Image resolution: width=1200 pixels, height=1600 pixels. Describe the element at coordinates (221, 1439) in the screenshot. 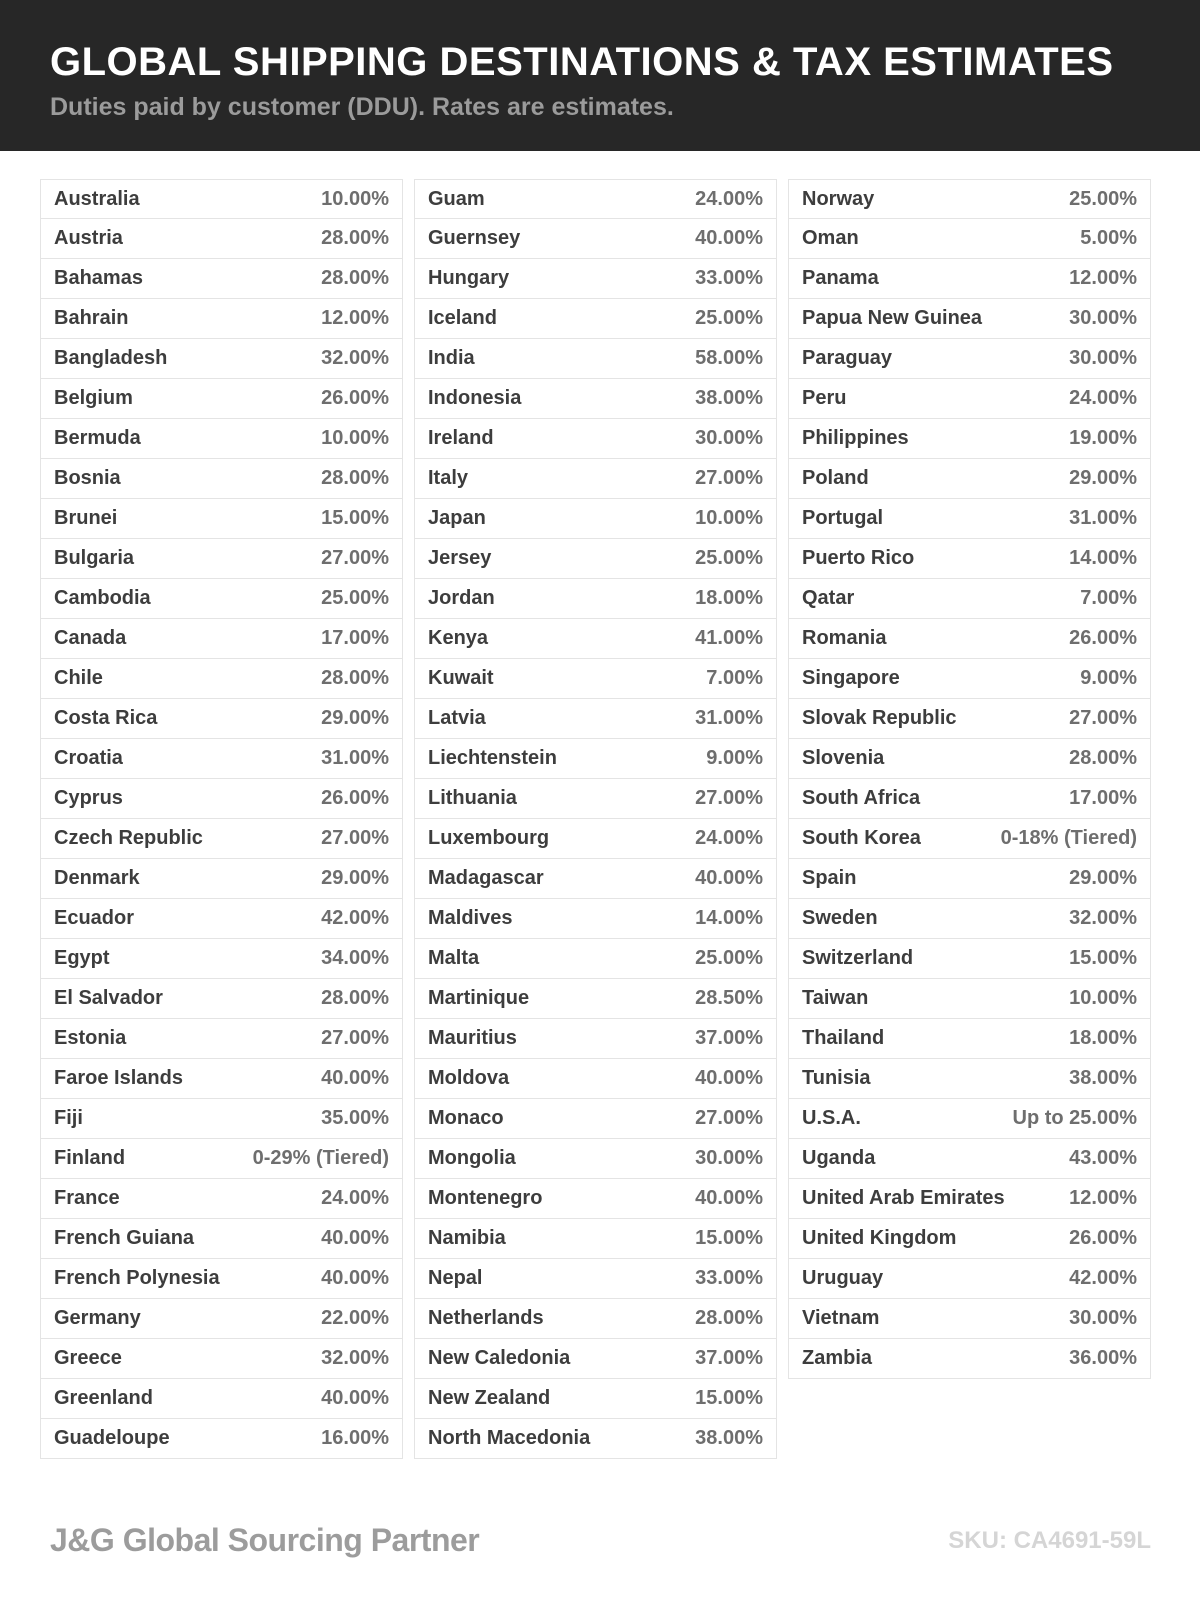

I see `table-row: Guadeloupe 16.00%` at that location.